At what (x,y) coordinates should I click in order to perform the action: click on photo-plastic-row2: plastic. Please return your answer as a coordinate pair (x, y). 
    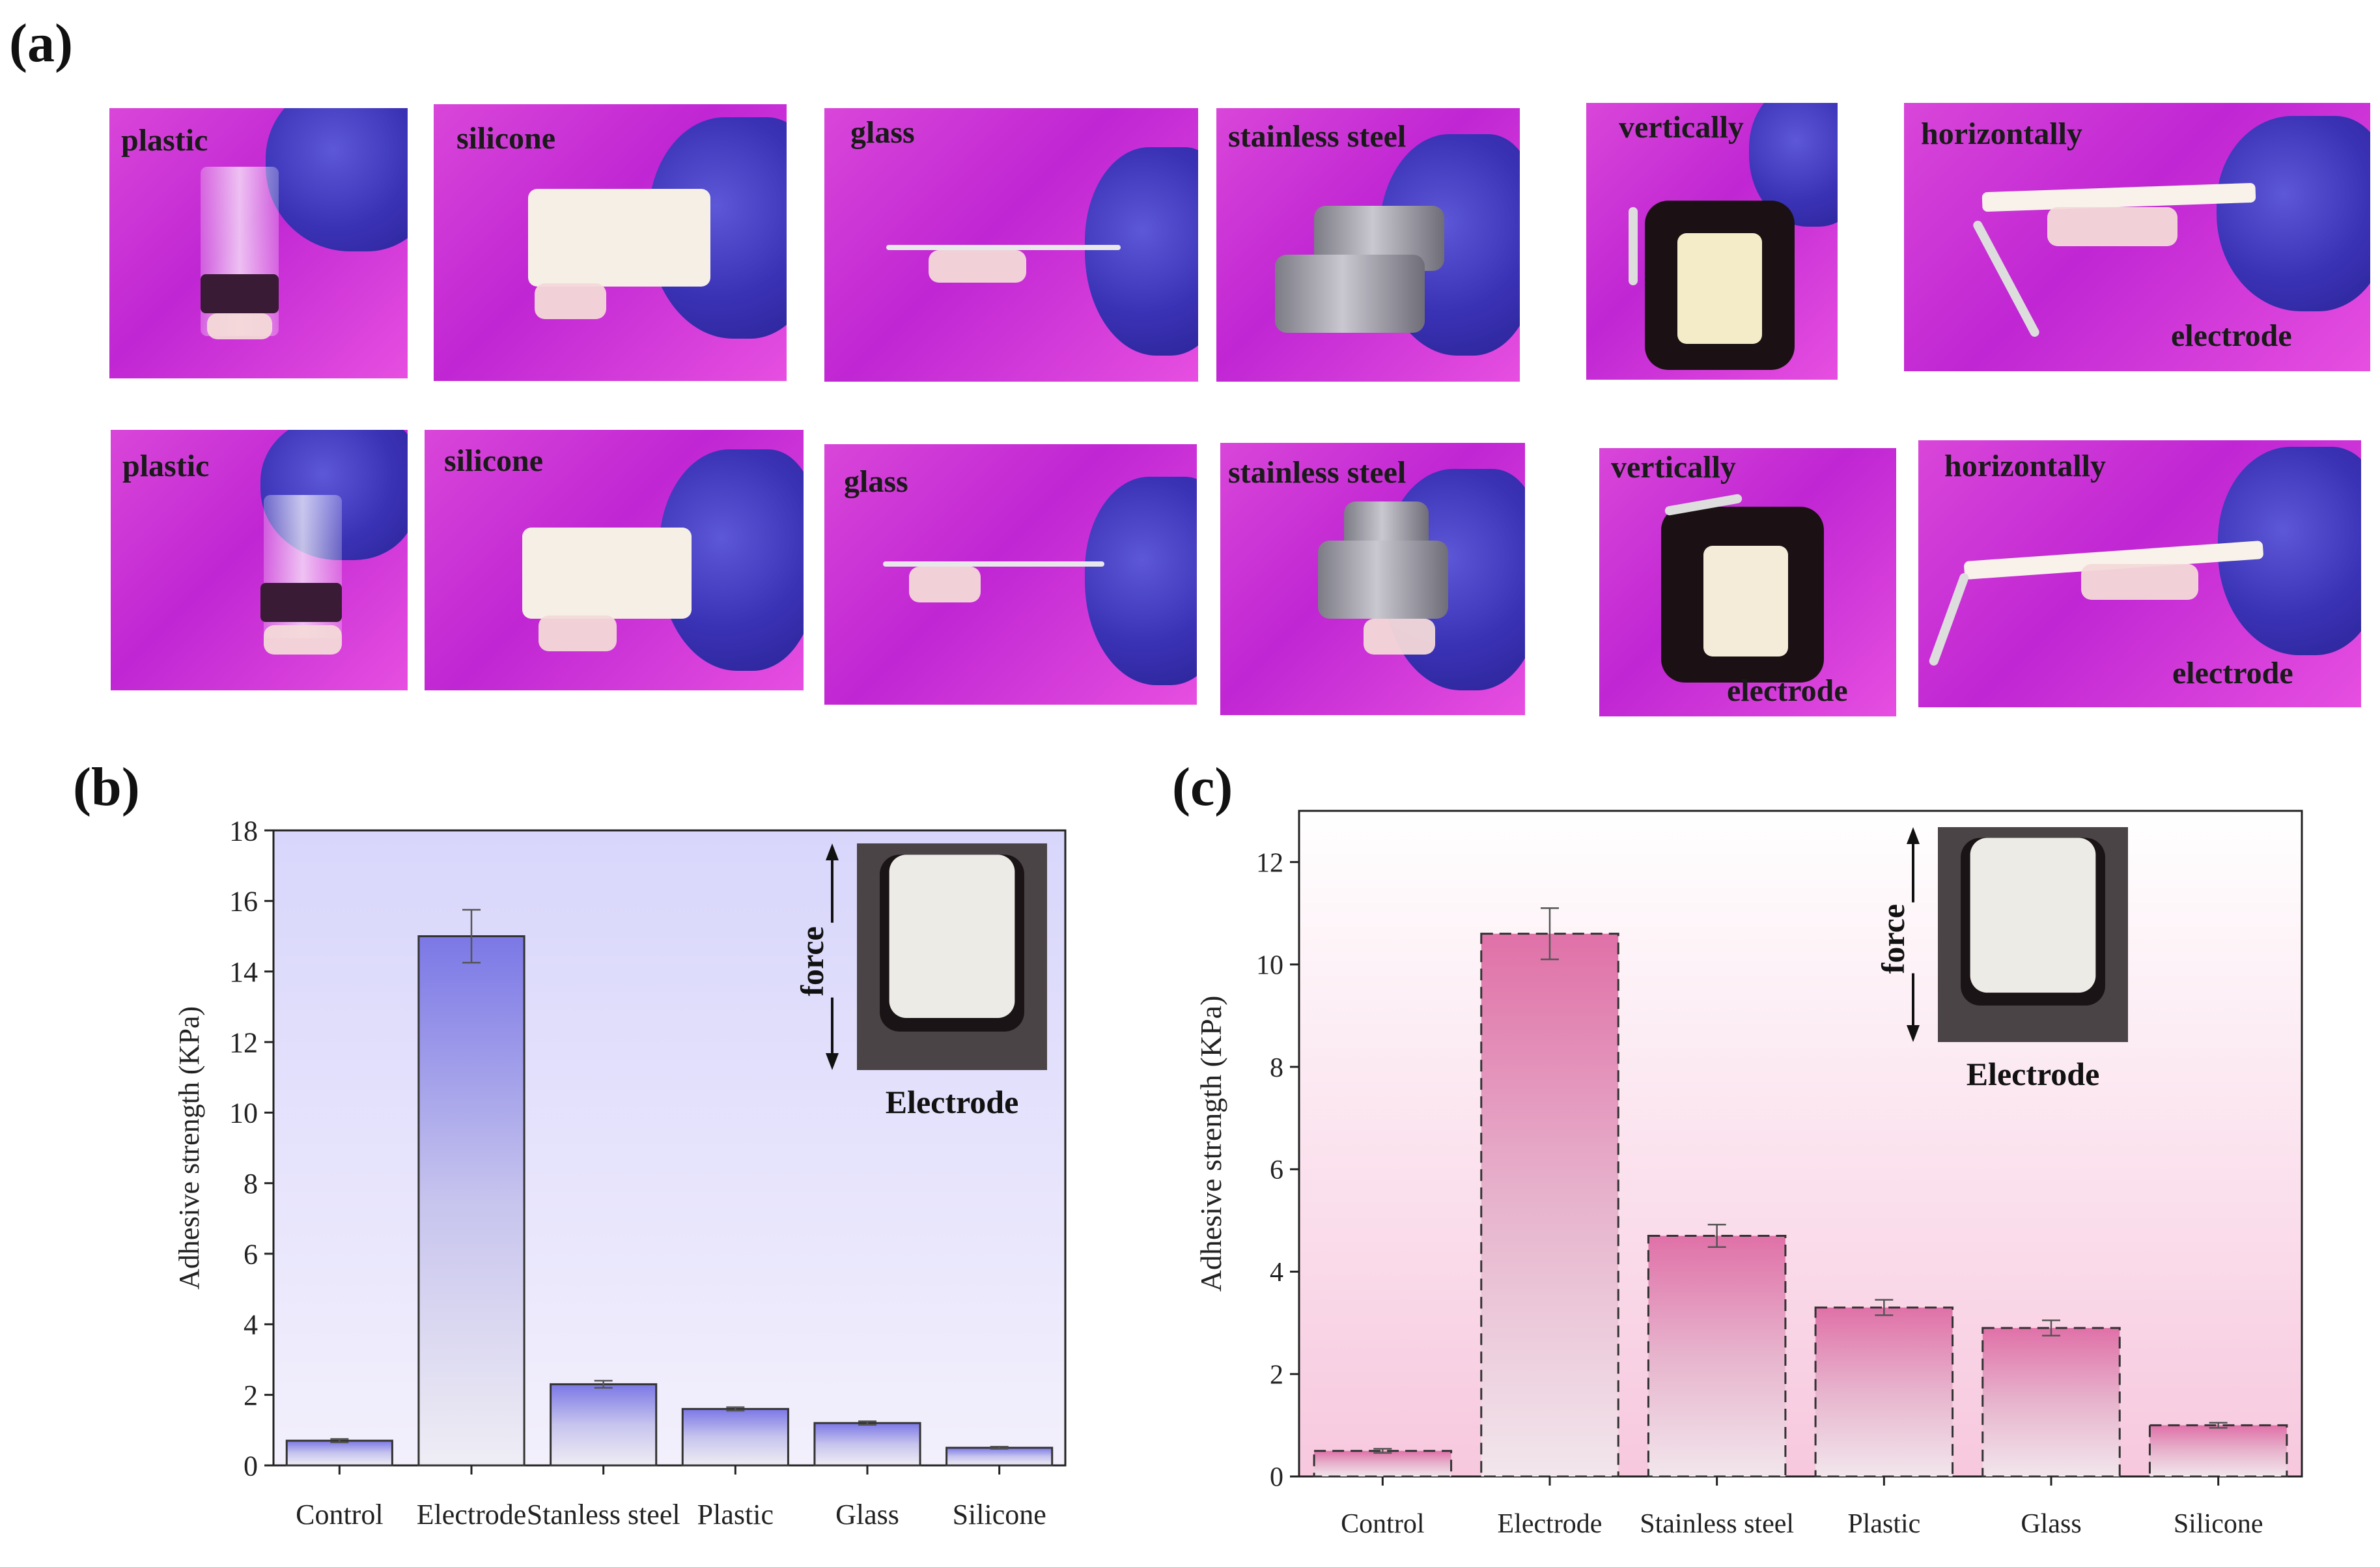
    Looking at the image, I should click on (260, 560).